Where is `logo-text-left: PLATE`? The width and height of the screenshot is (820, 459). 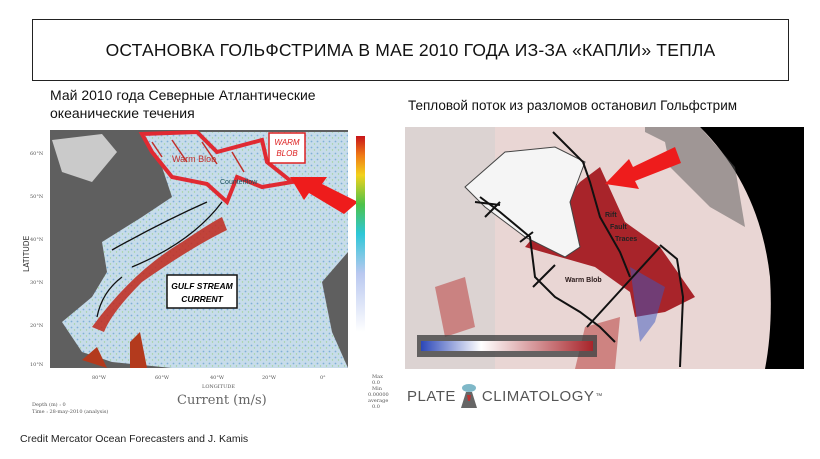 logo-text-left: PLATE is located at coordinates (431, 396).